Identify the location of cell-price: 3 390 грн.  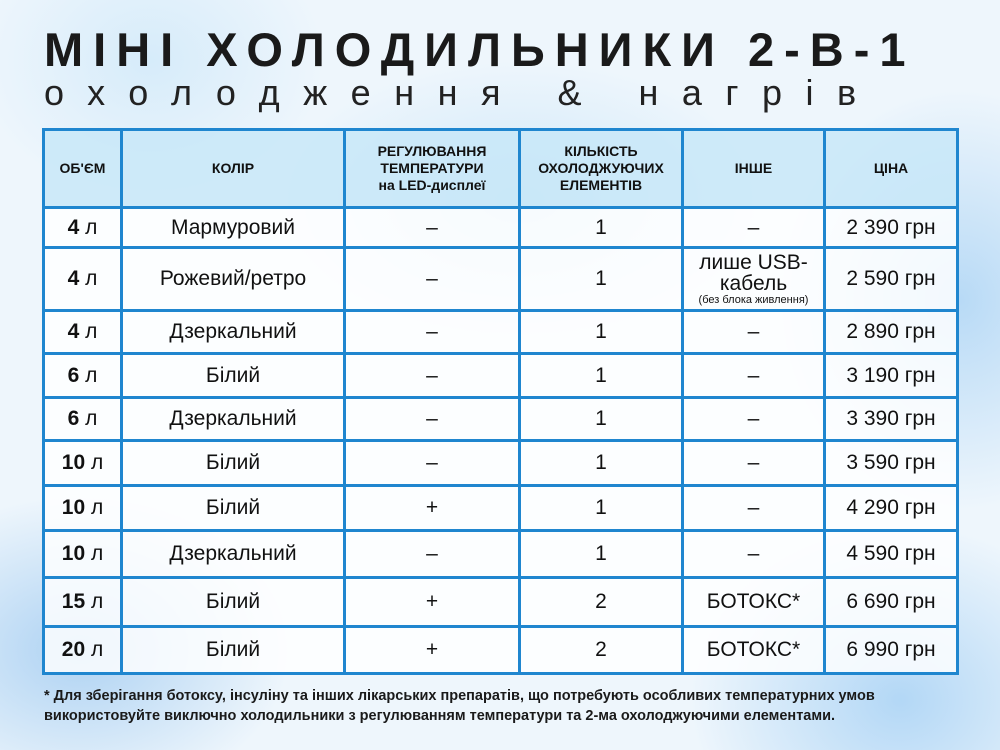
(891, 419).